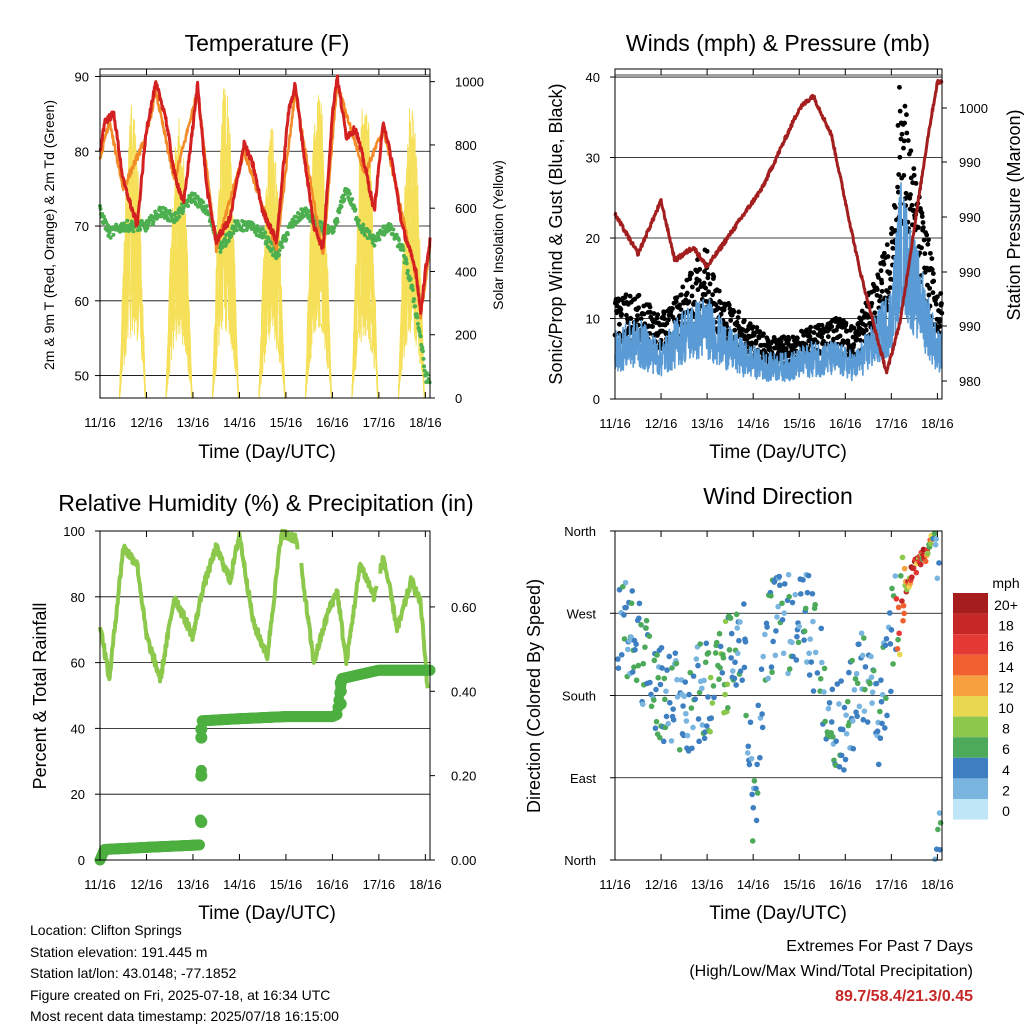 The height and width of the screenshot is (1028, 1024). I want to click on solar-trace, so click(411, 268).